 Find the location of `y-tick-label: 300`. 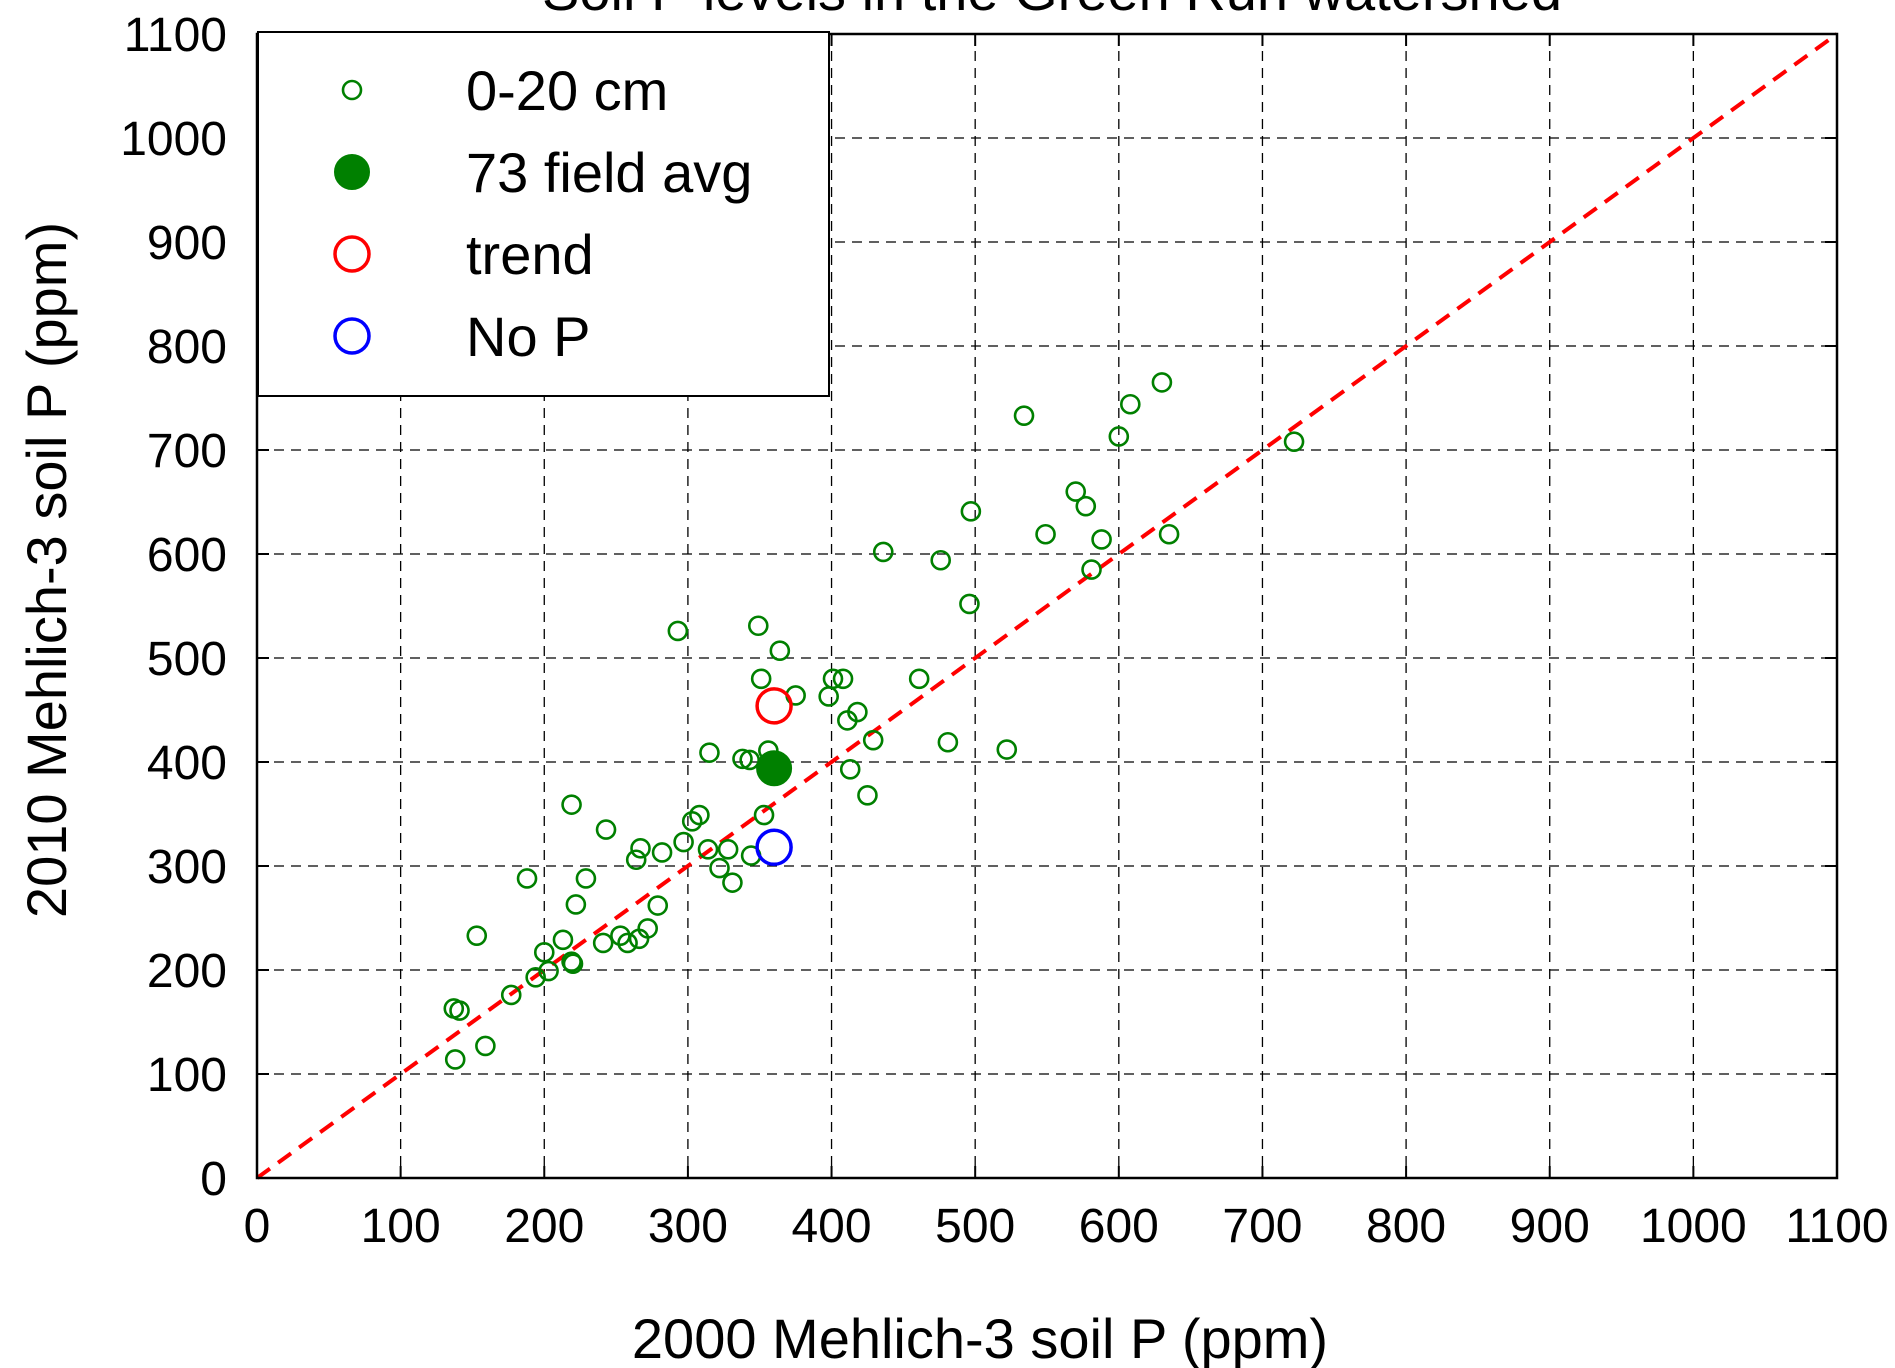

y-tick-label: 300 is located at coordinates (187, 867).